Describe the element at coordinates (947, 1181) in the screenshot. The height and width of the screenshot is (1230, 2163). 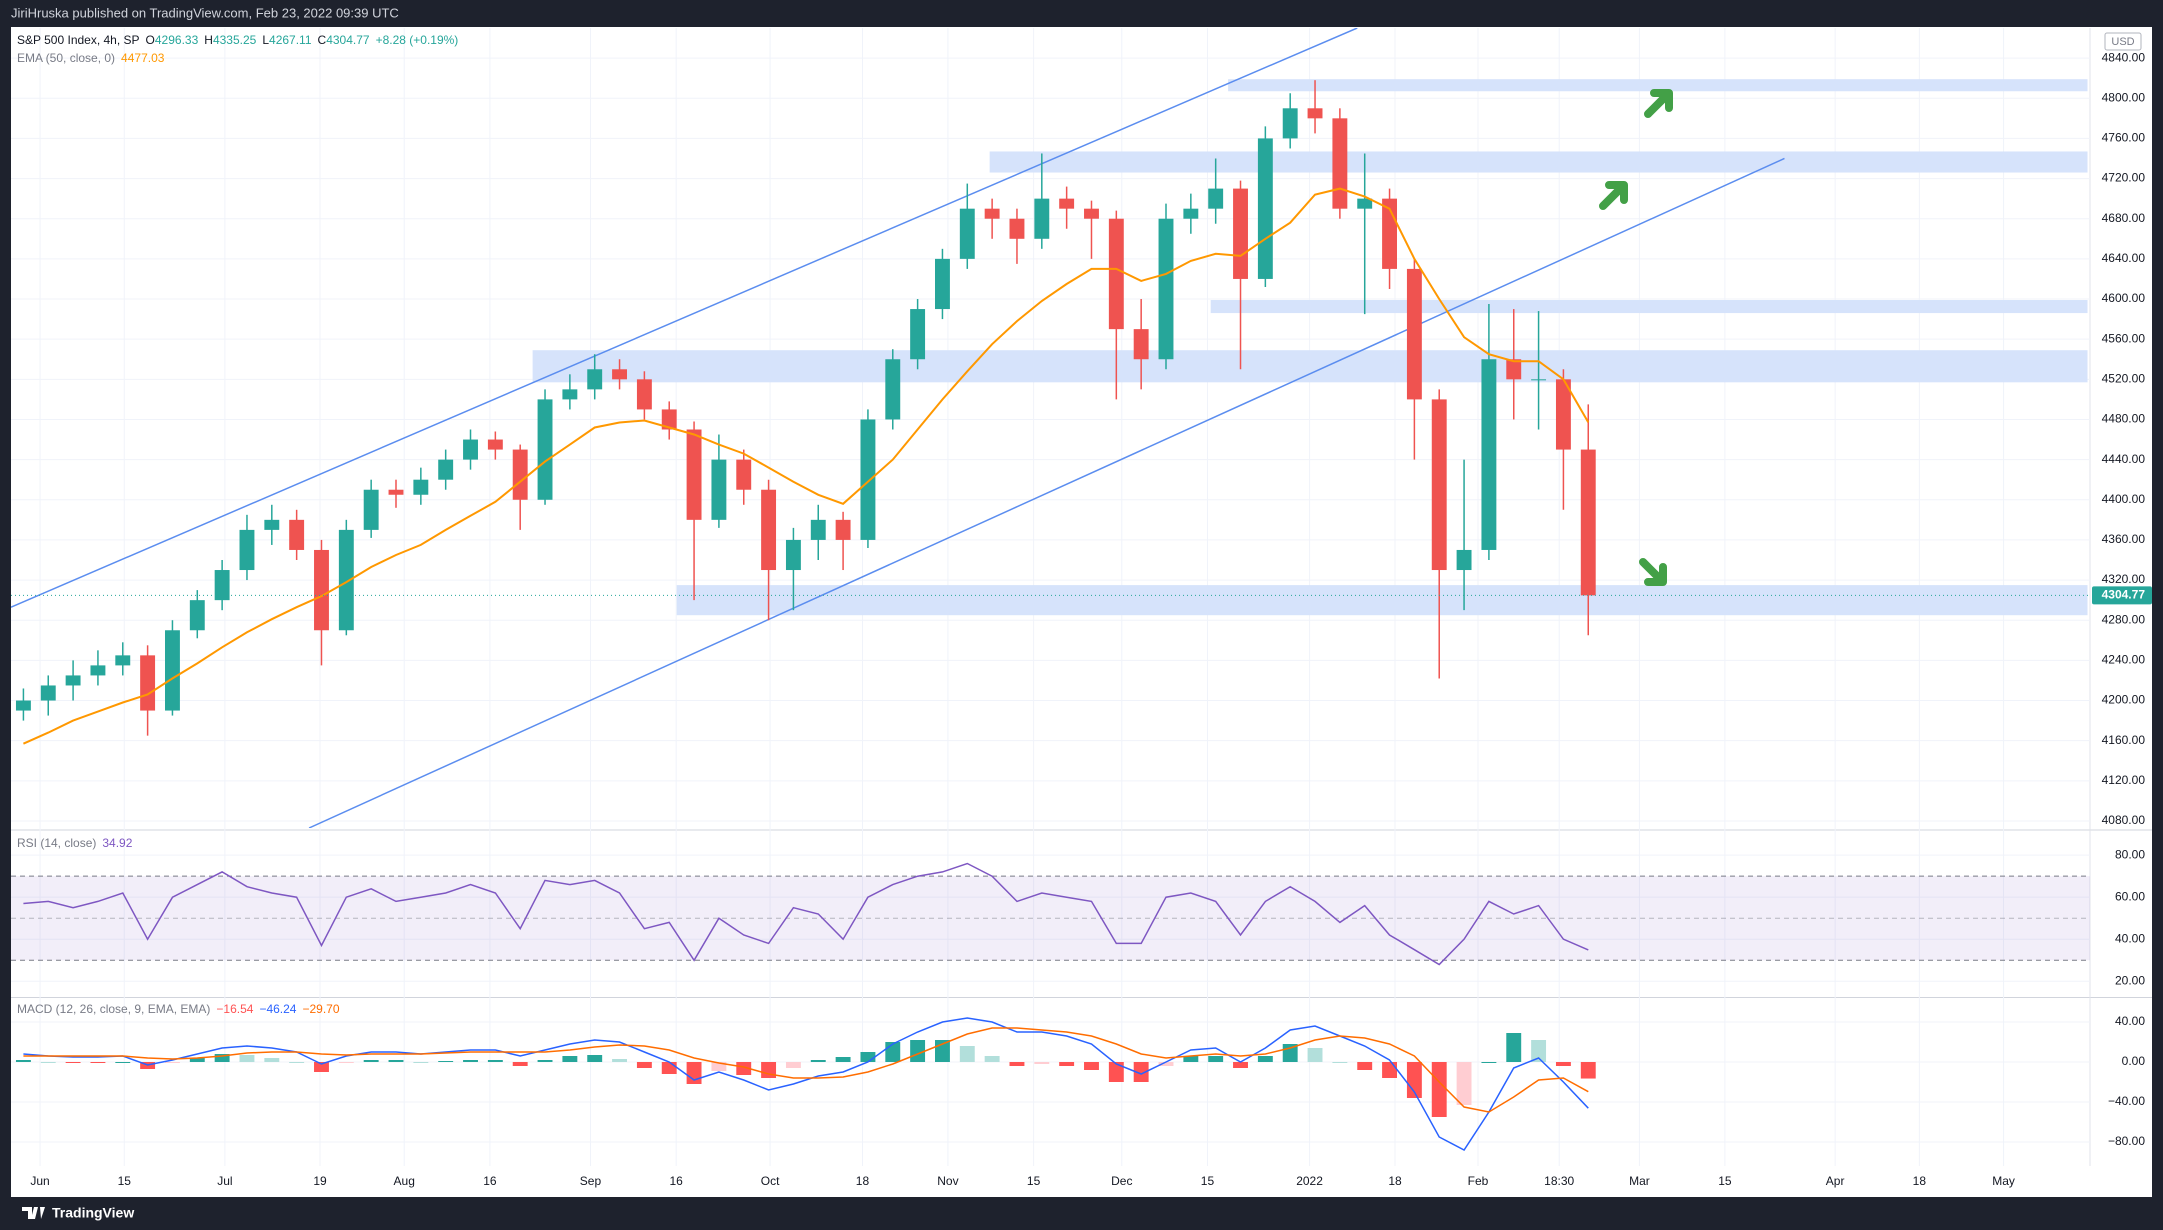
I see `x-tick-label: Nov` at that location.